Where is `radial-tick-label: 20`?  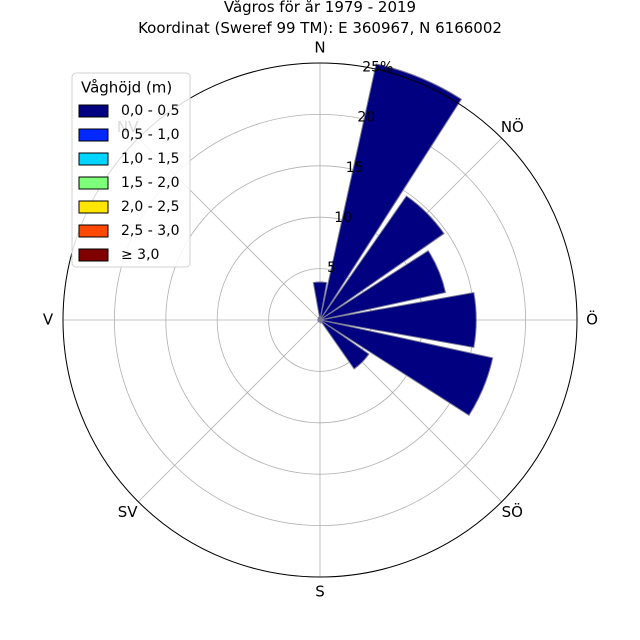
radial-tick-label: 20 is located at coordinates (366, 118).